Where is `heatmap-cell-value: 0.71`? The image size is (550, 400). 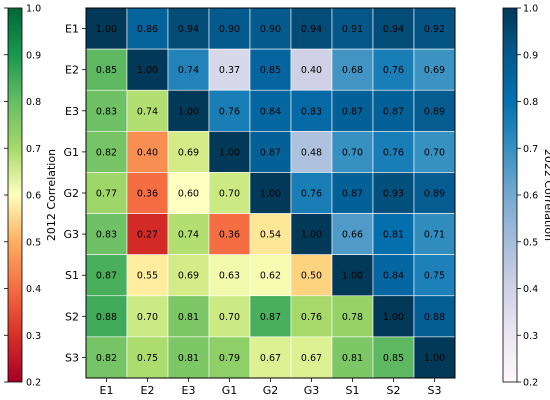 heatmap-cell-value: 0.71 is located at coordinates (434, 235).